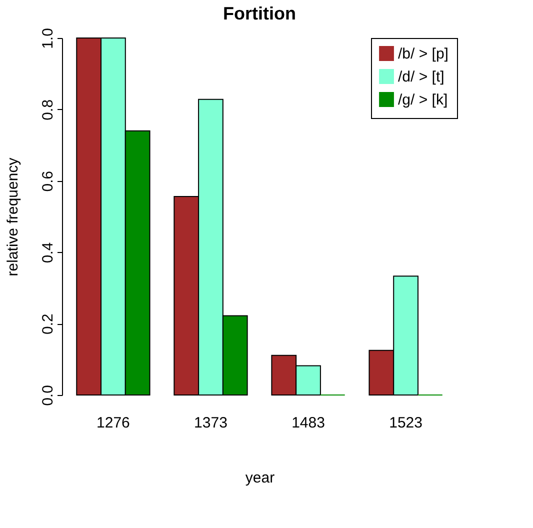 This screenshot has height=528, width=533. What do you see at coordinates (48, 38) in the screenshot?
I see `y-tick-label: 1.0` at bounding box center [48, 38].